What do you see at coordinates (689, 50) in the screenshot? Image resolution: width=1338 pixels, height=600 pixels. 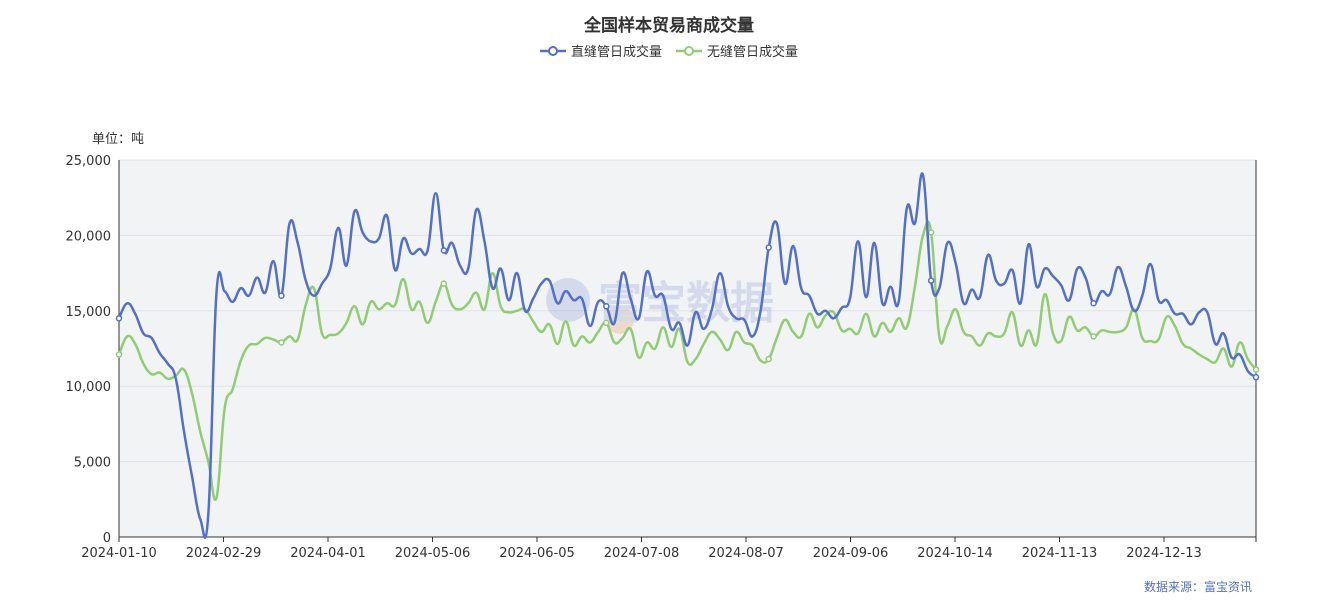 I see `legend-marker-seamless-icon` at bounding box center [689, 50].